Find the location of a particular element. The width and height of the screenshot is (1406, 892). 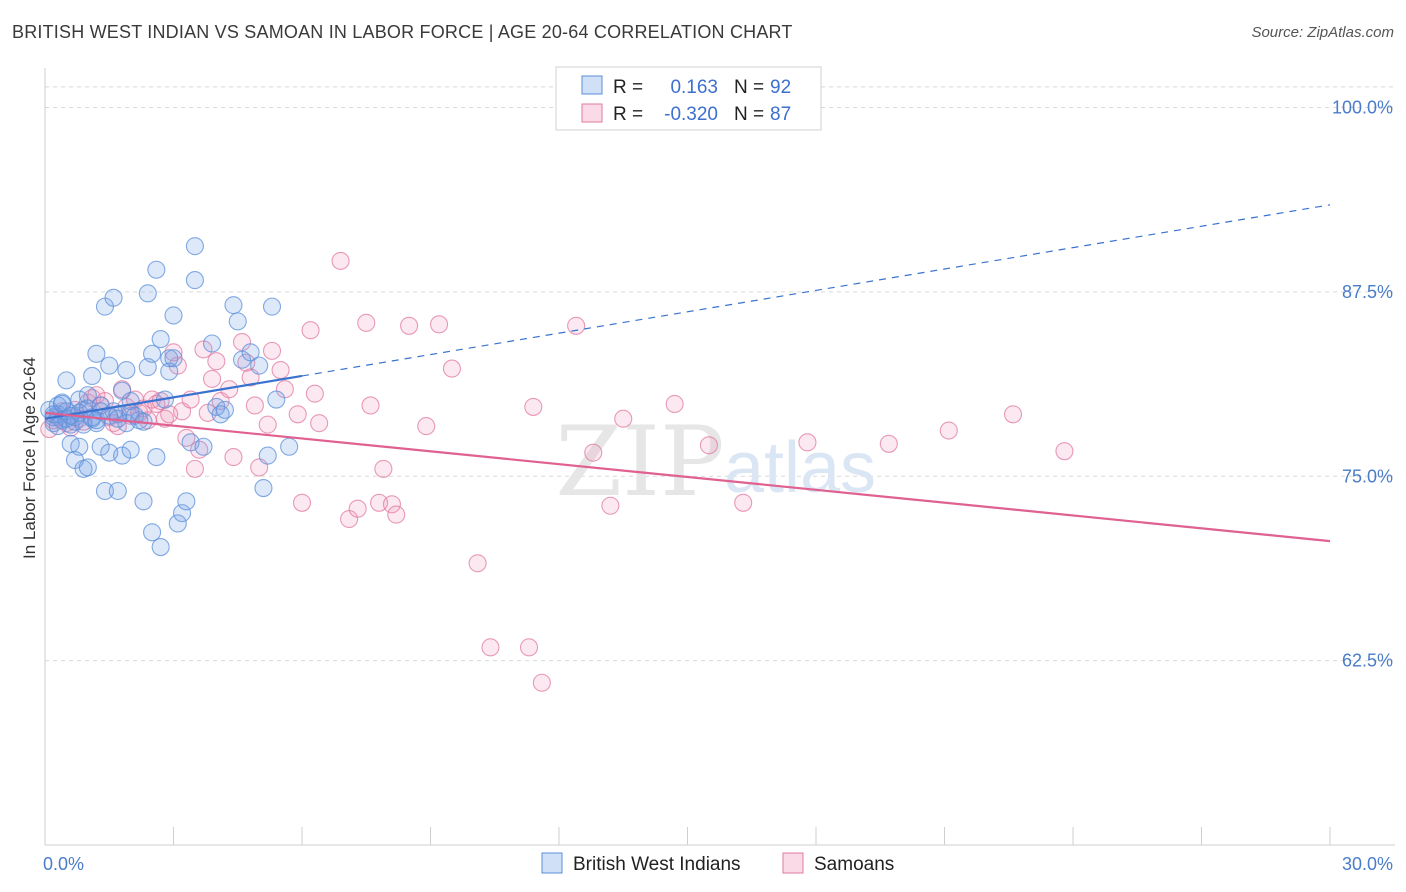

blue-trend-extension is located at coordinates (816, 290).